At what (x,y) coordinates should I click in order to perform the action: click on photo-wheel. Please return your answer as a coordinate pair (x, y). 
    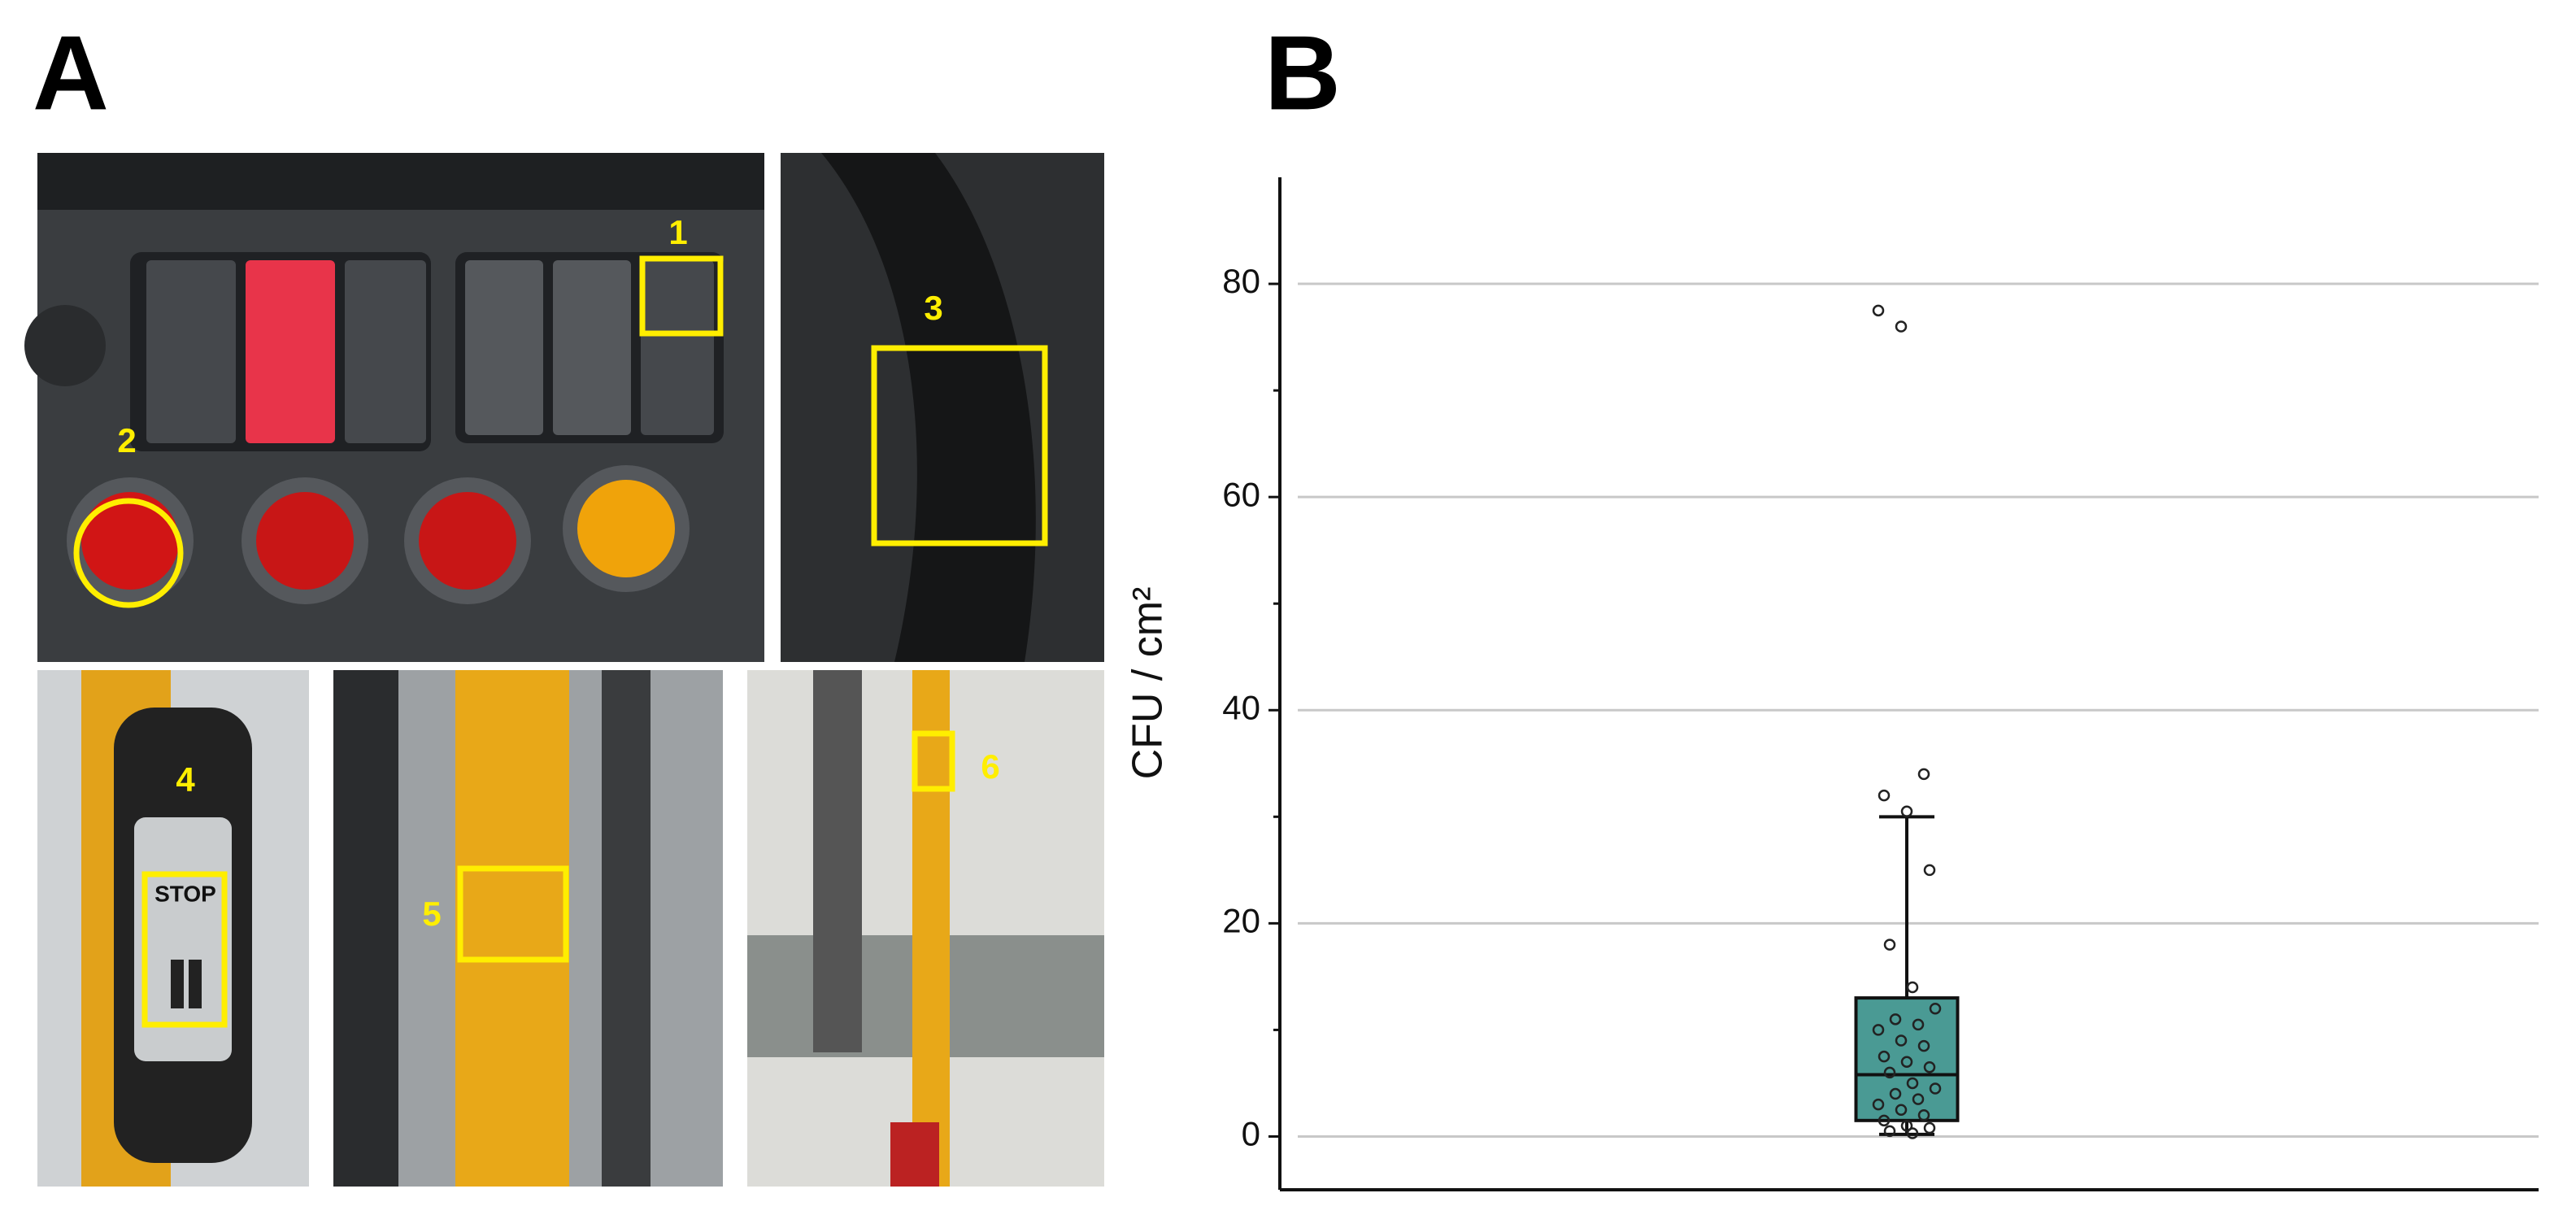
    Looking at the image, I should click on (942, 408).